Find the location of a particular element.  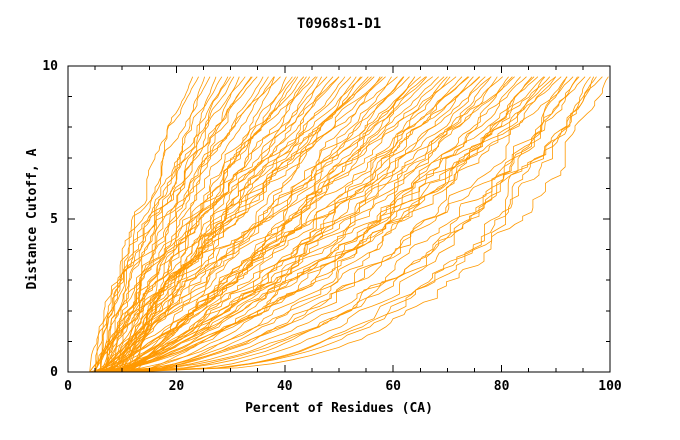

x-tick-label: 20 is located at coordinates (177, 386).